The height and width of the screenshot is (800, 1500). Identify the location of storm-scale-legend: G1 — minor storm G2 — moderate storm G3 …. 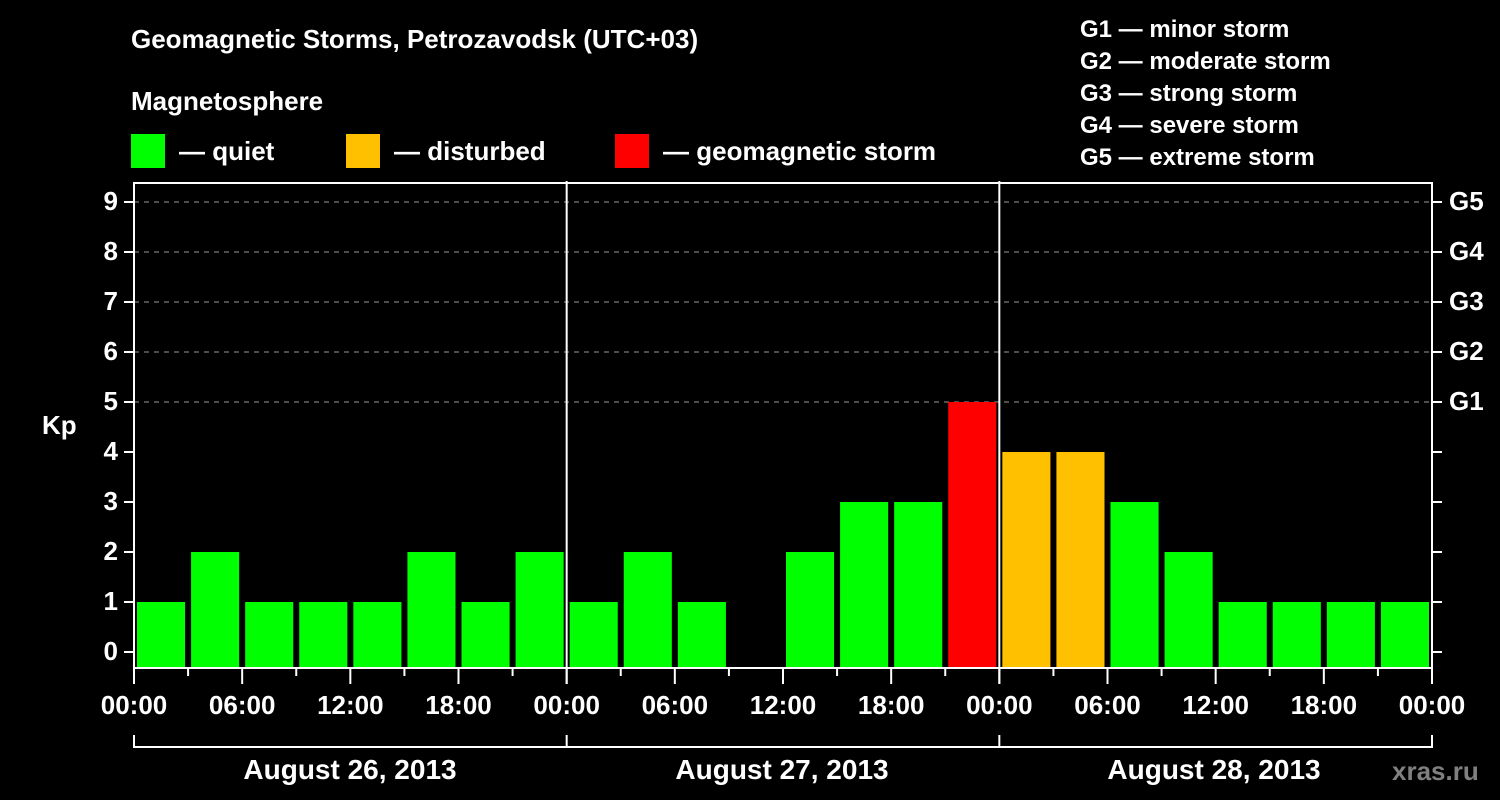
(1205, 94).